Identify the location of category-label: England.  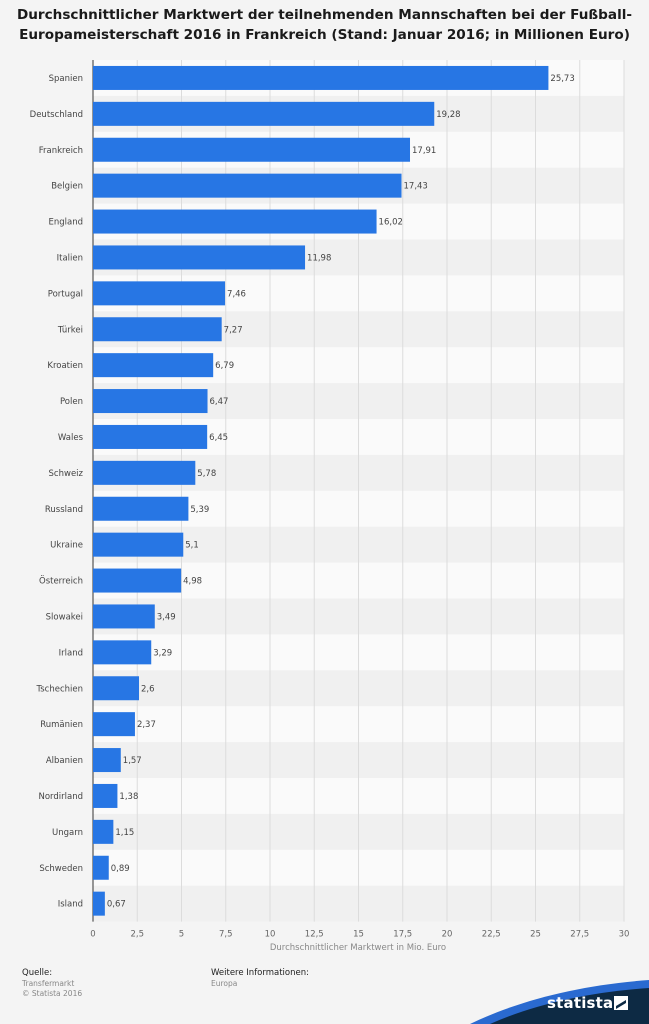
(65, 223).